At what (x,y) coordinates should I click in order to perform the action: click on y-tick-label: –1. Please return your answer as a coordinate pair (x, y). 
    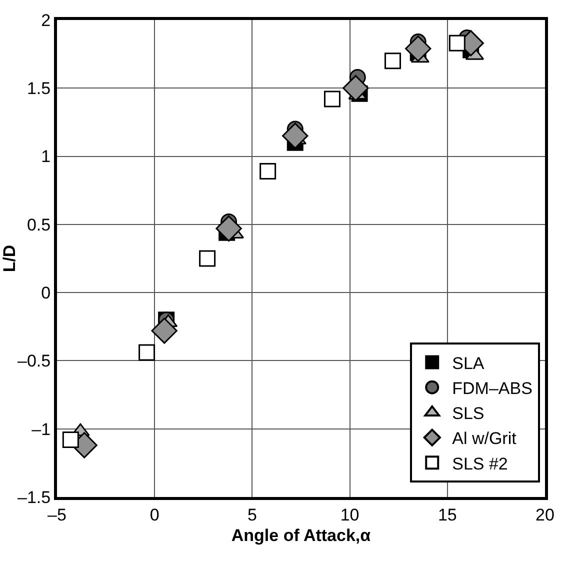
    Looking at the image, I should click on (41, 429).